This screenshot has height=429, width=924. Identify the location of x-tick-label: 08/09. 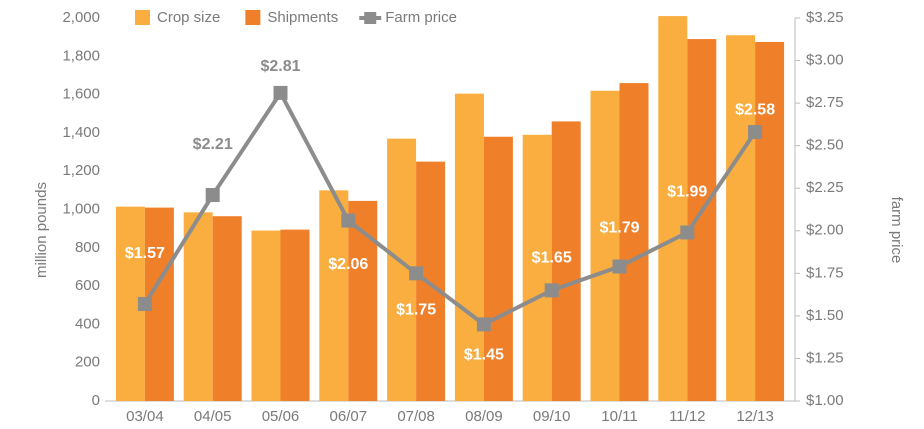
(484, 416).